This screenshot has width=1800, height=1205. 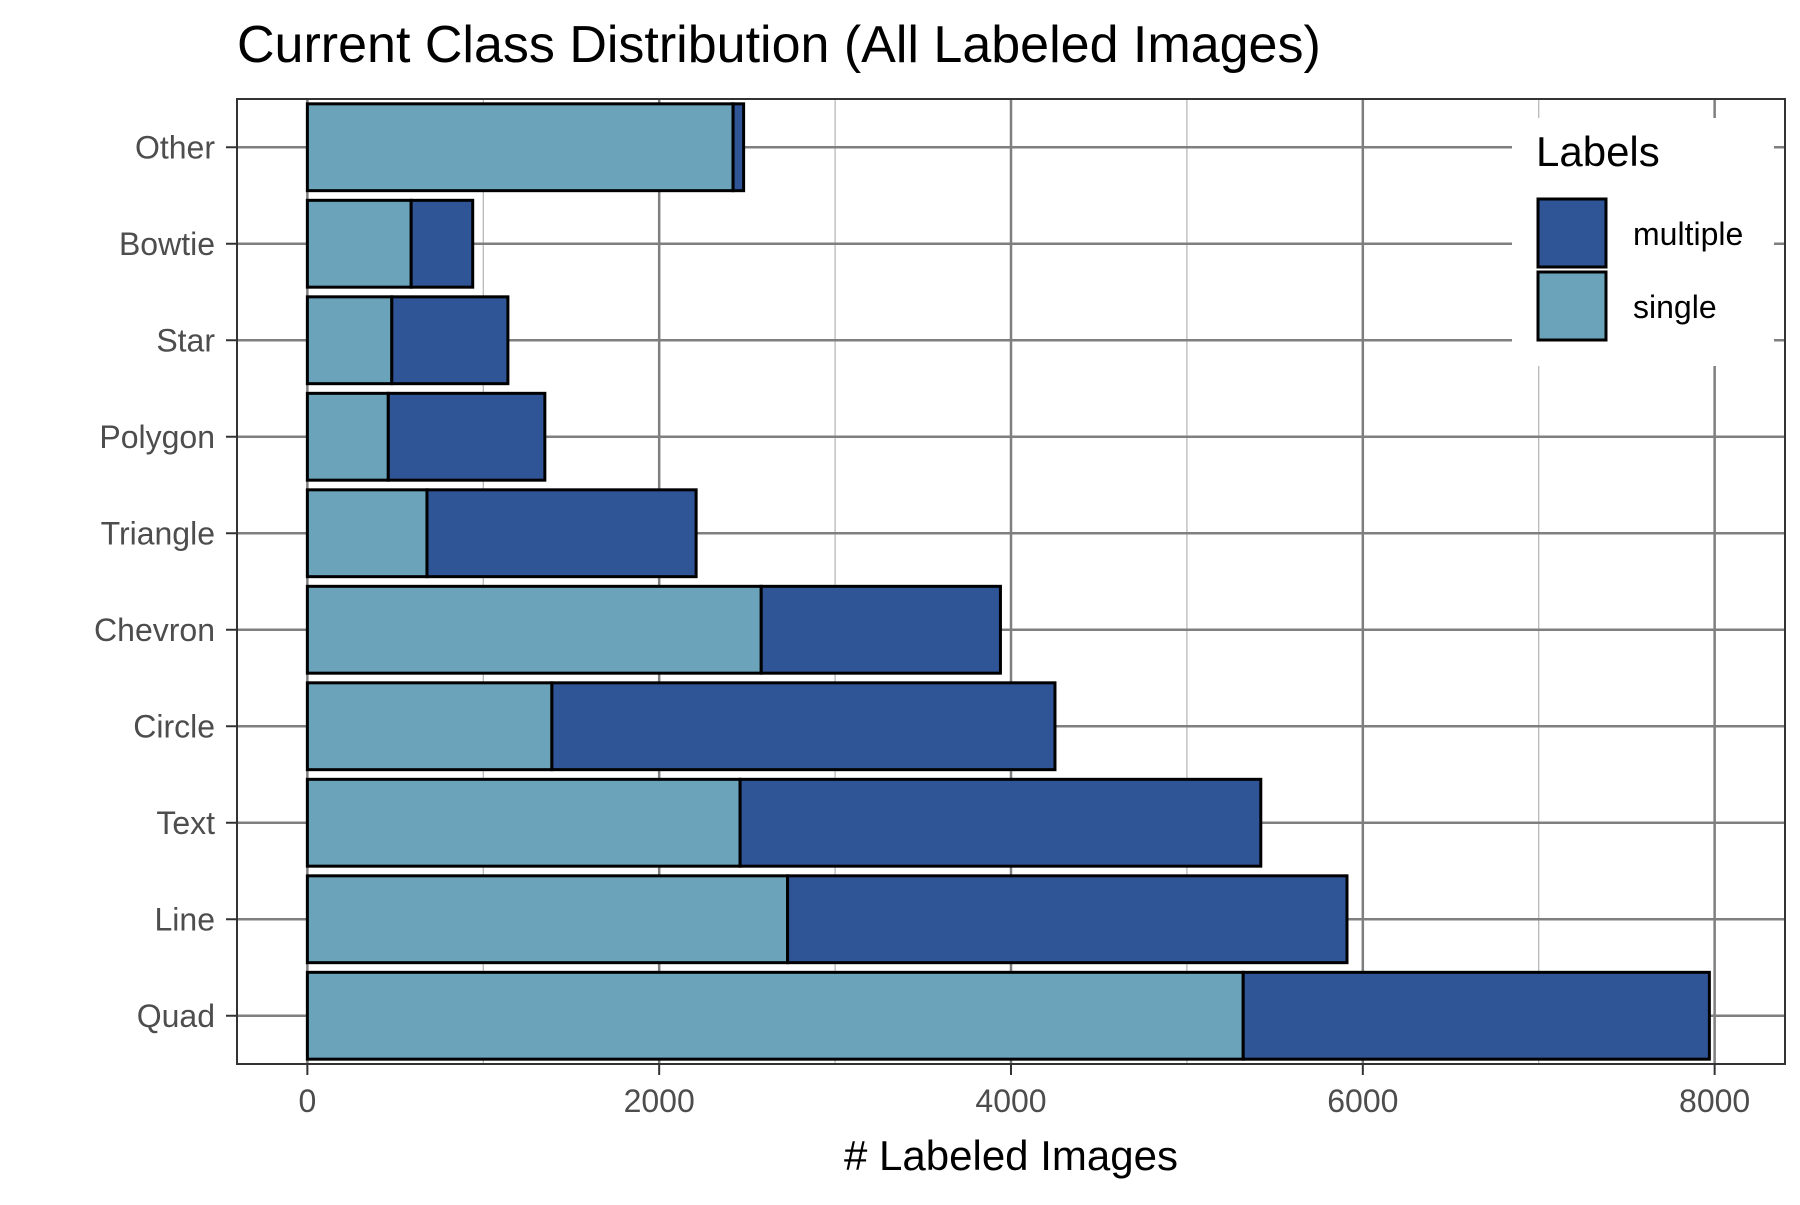 What do you see at coordinates (157, 437) in the screenshot?
I see `y-tick-label: Polygon` at bounding box center [157, 437].